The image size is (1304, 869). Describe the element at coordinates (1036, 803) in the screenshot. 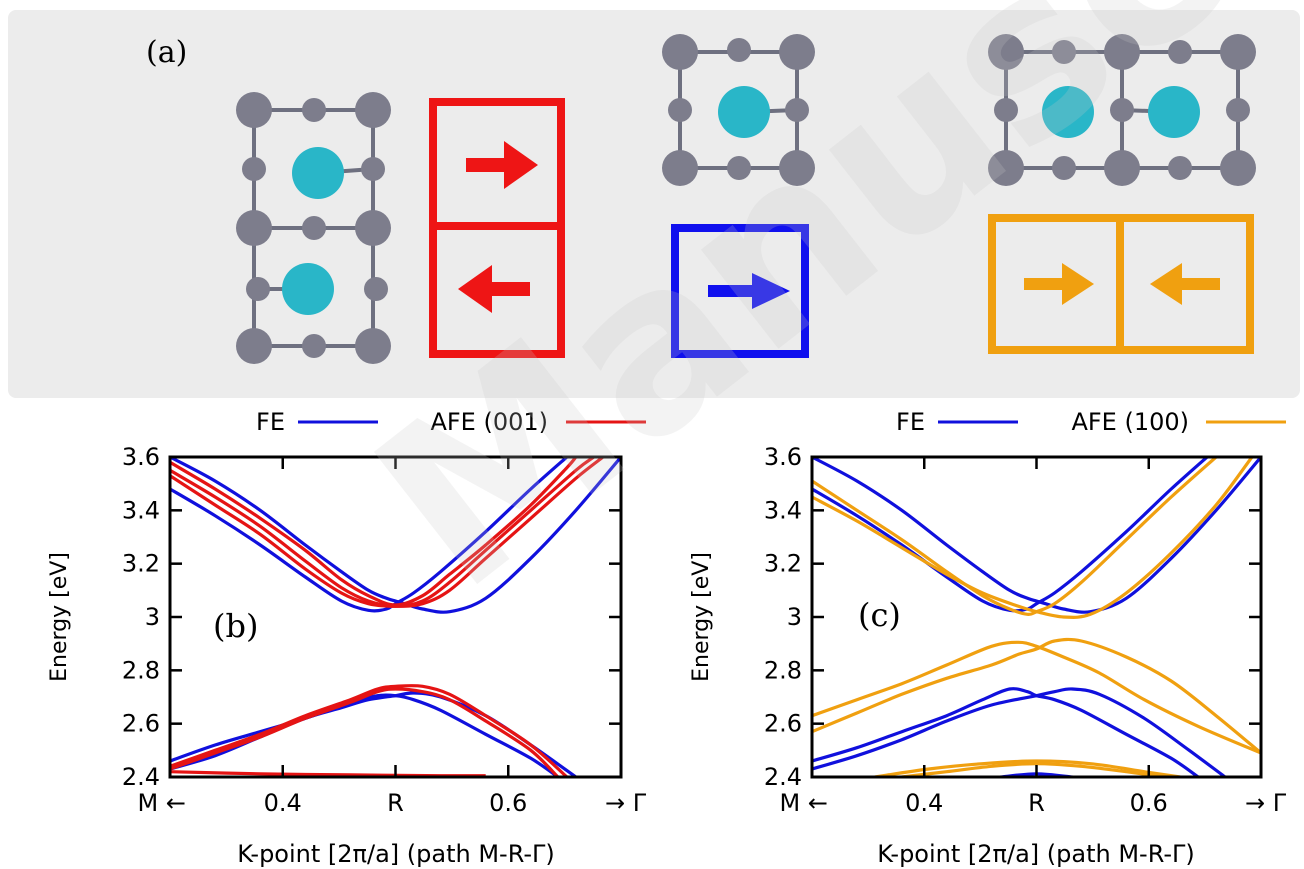

I see `x-tick-label: R` at that location.